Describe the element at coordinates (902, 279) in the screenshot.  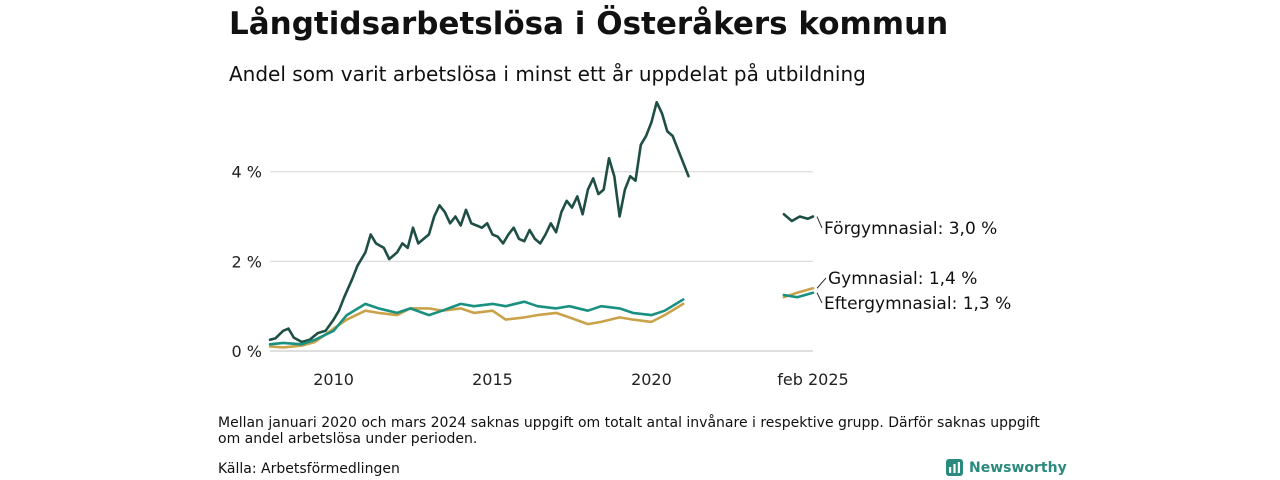
I see `series-label-gymnasial: Gymnasial: 1,4 %` at that location.